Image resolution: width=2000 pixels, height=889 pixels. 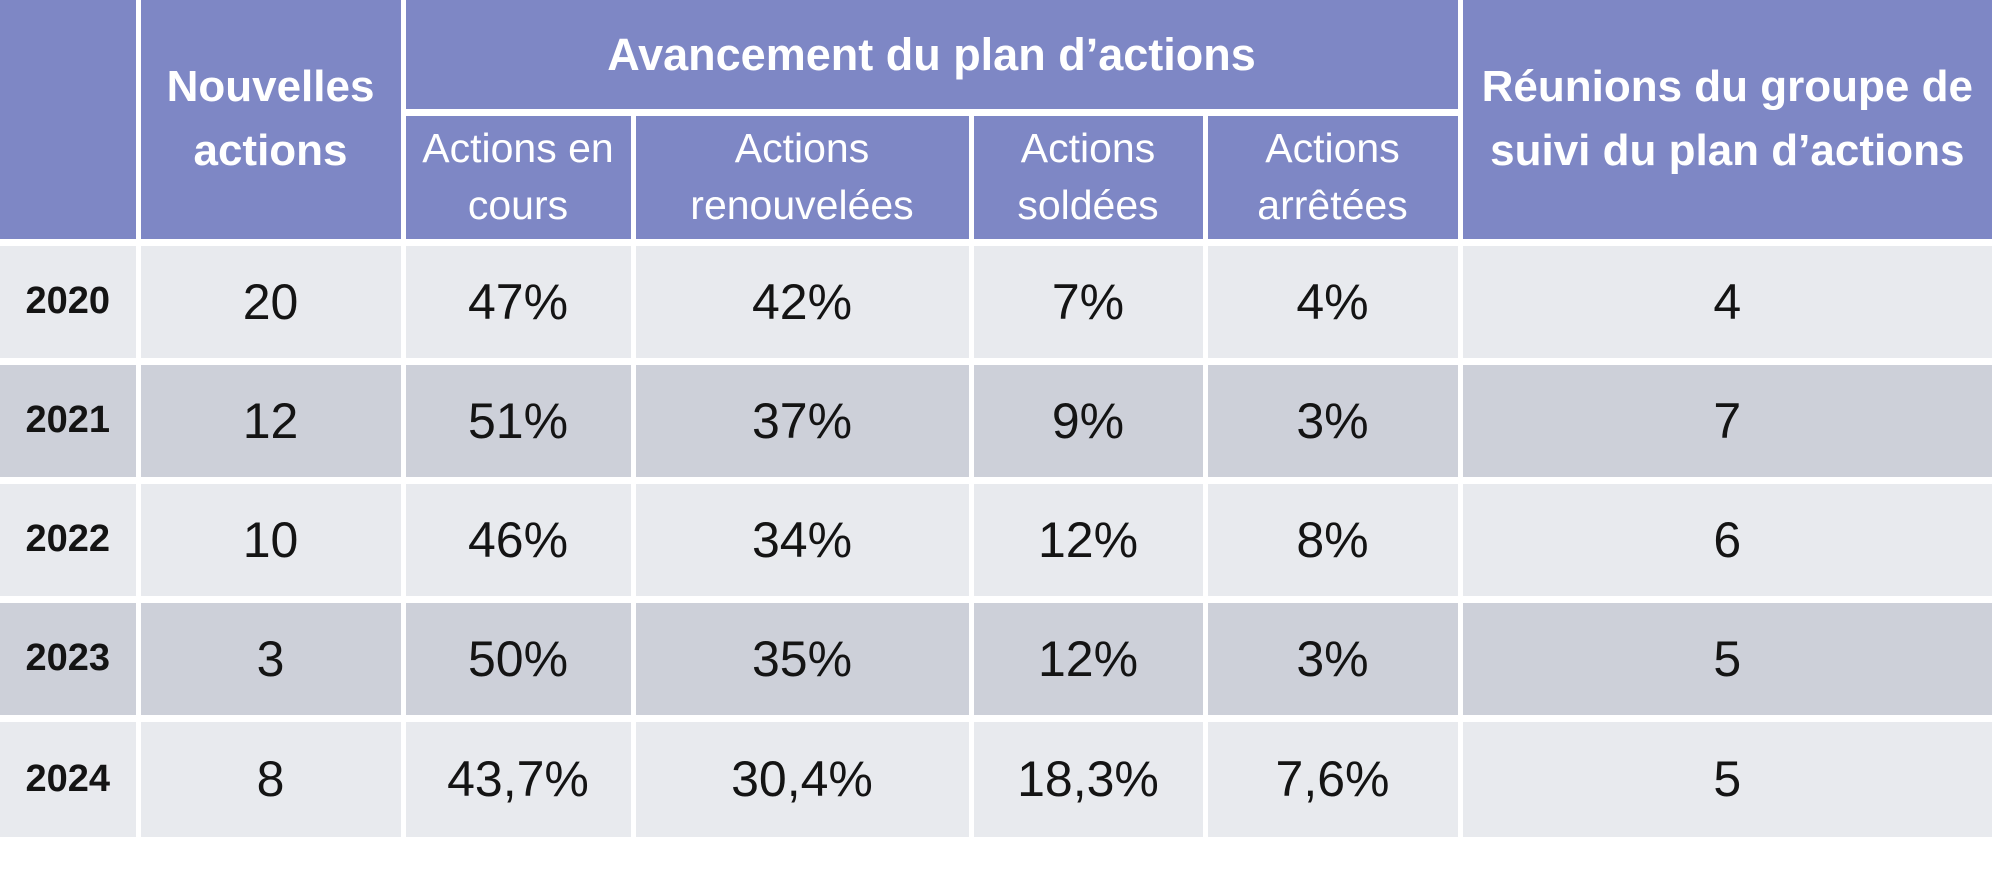 What do you see at coordinates (1088, 301) in the screenshot?
I see `data-cell-soldees: 7%` at bounding box center [1088, 301].